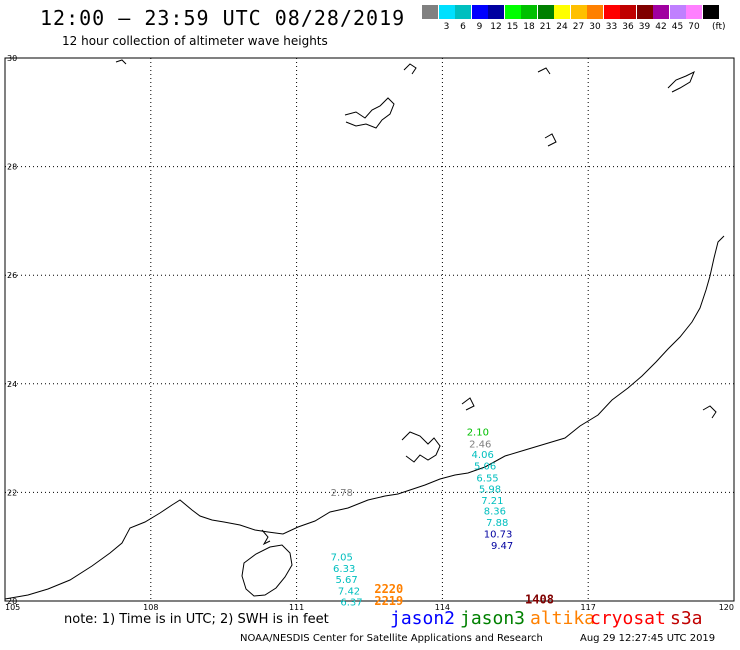 The height and width of the screenshot is (650, 740). Describe the element at coordinates (479, 27) in the screenshot. I see `scale-label: 9` at that location.